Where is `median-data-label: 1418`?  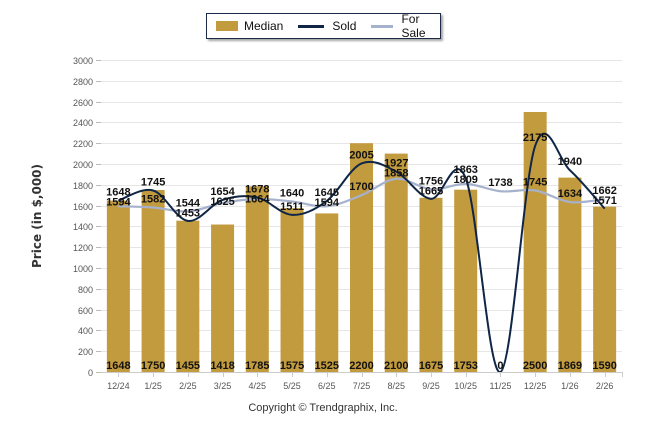 median-data-label: 1418 is located at coordinates (222, 366).